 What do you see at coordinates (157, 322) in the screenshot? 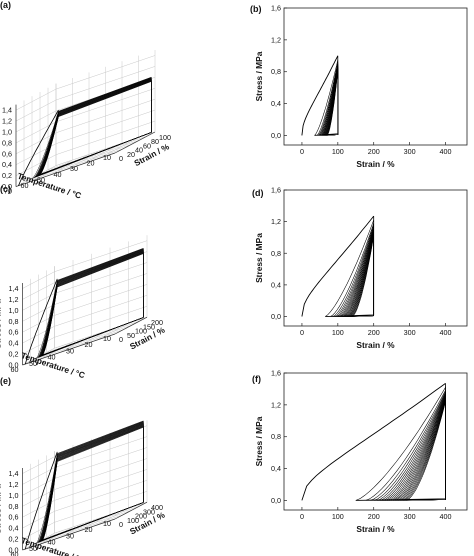
I see `strain-tick-label: 200` at bounding box center [157, 322].